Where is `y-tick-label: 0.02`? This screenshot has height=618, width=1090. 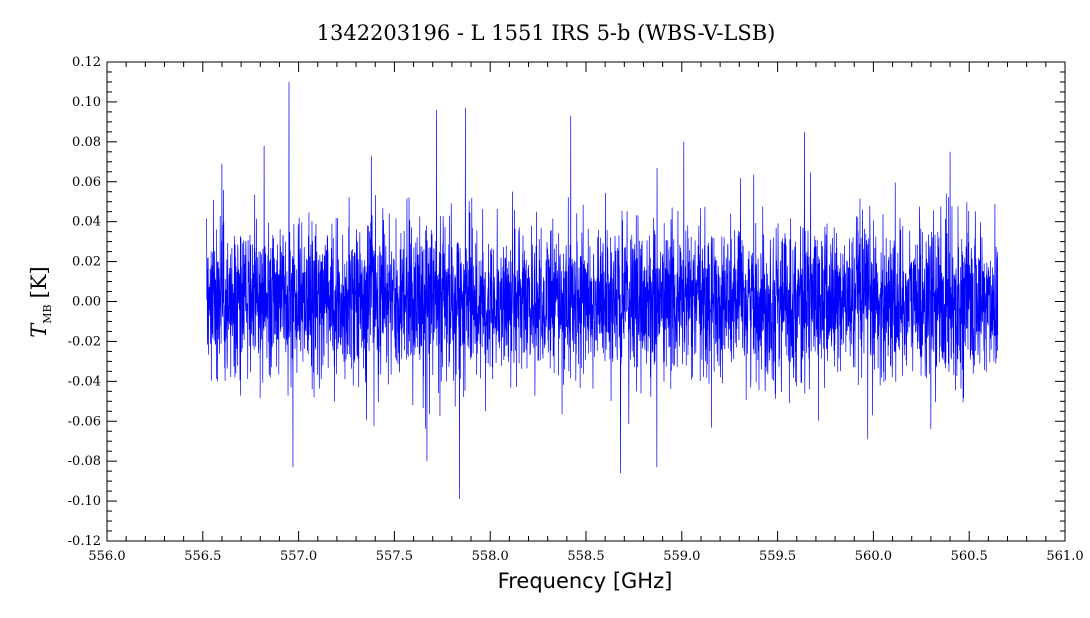 y-tick-label: 0.02 is located at coordinates (86, 262).